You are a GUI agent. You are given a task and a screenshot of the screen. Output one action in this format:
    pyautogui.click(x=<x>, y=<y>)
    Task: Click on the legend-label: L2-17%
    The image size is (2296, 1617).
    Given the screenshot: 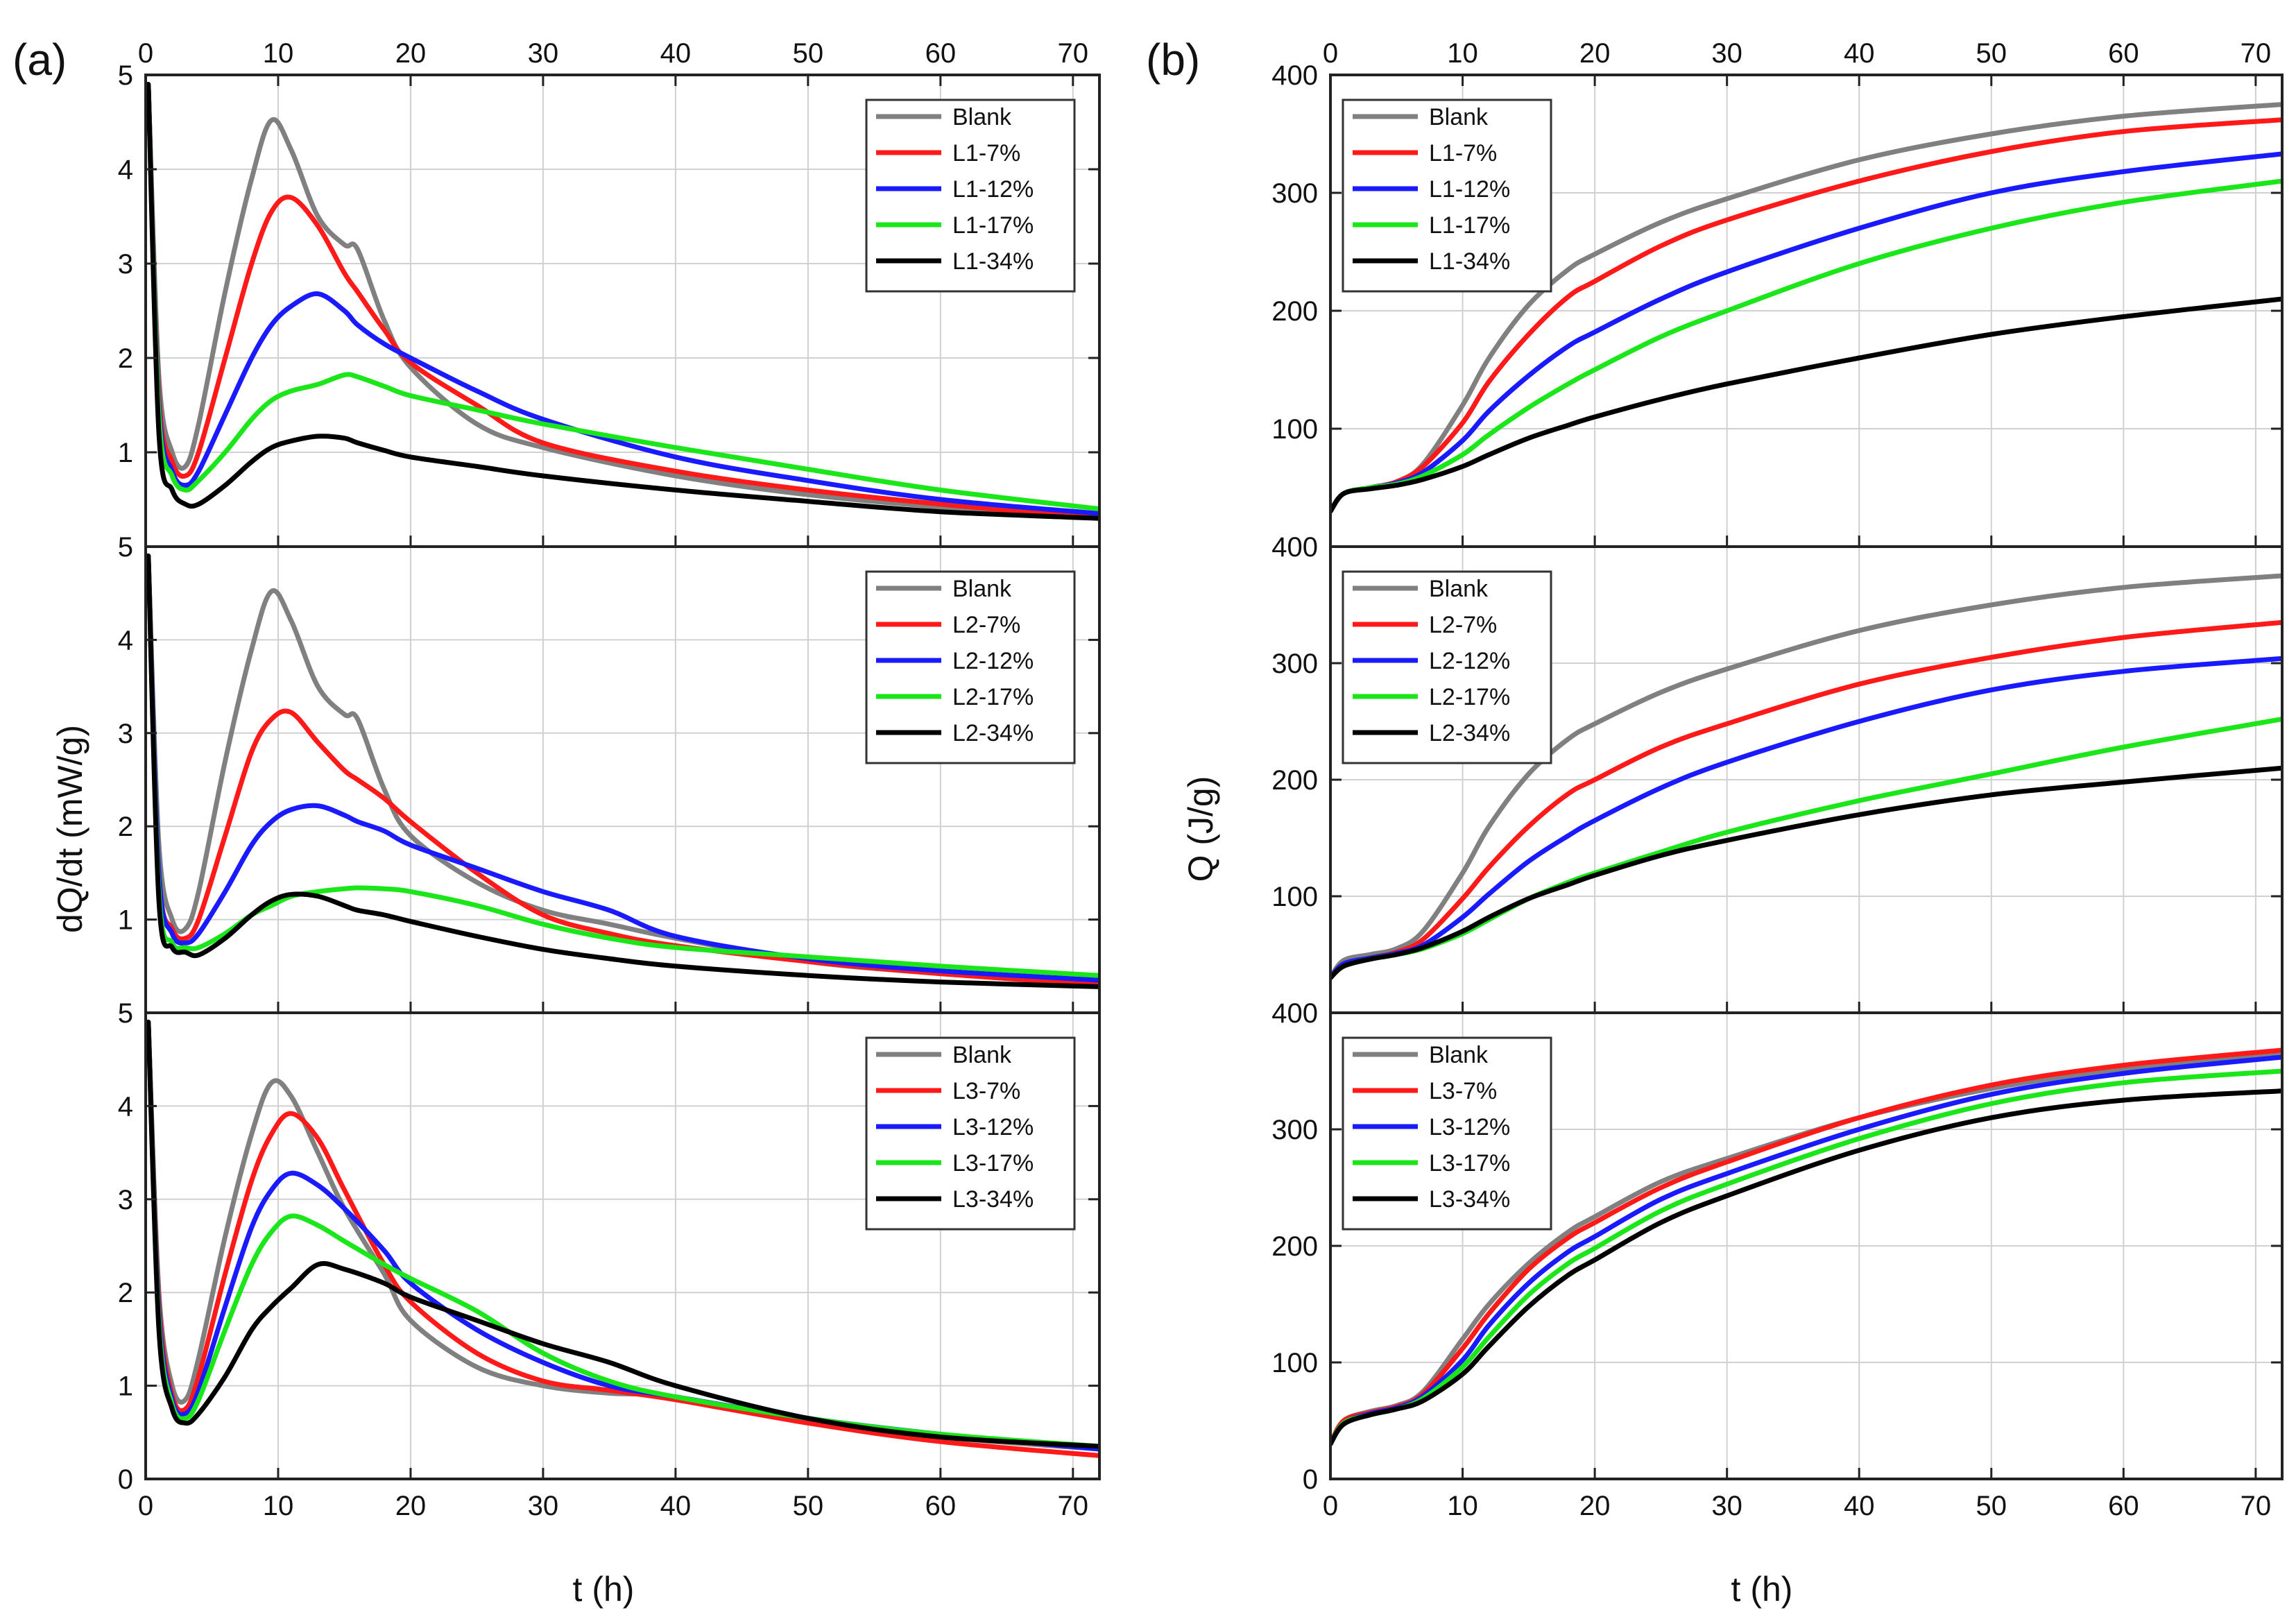 What is the action you would take?
    pyautogui.click(x=993, y=697)
    